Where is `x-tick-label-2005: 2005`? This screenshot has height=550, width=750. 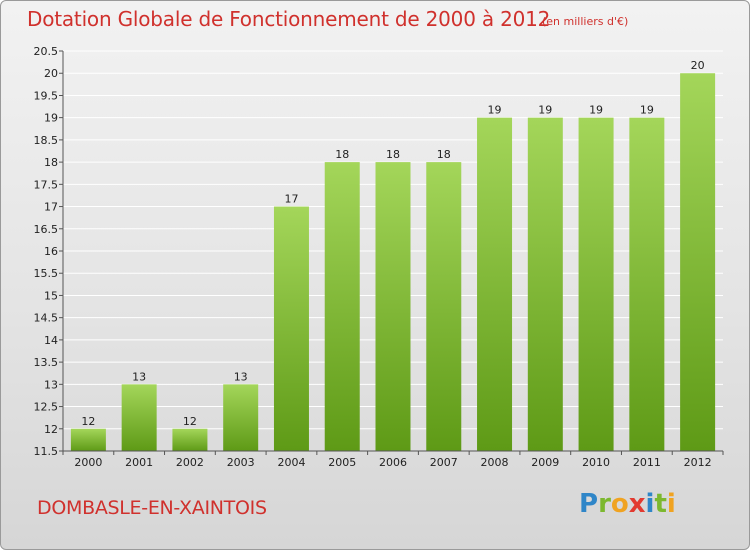 x-tick-label-2005: 2005 is located at coordinates (342, 462).